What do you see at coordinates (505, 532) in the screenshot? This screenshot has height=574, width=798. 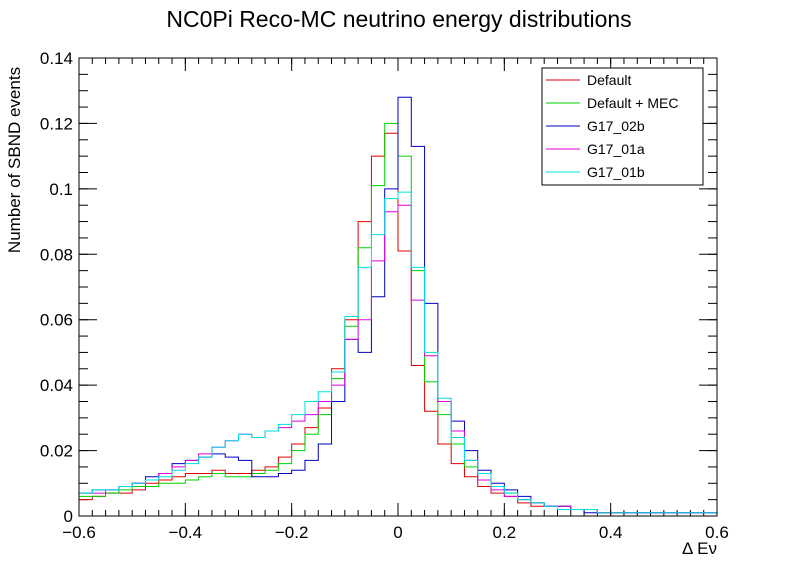 I see `x-tick-label: 0.2` at bounding box center [505, 532].